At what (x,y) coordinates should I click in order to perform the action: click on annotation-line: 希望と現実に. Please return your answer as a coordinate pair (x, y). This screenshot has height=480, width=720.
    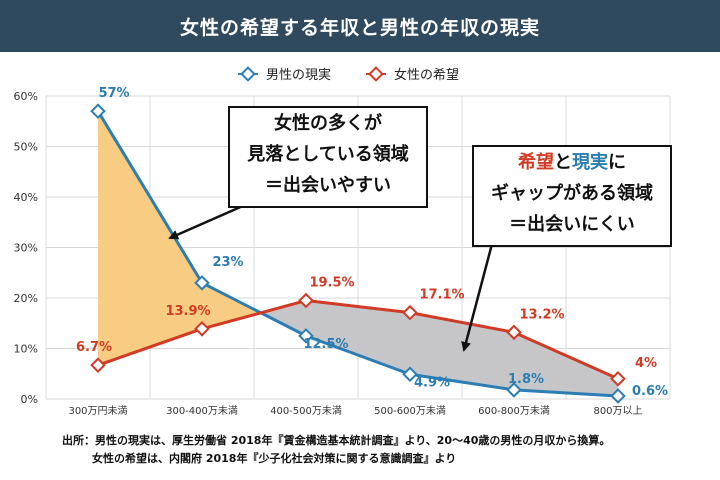
    Looking at the image, I should click on (572, 162).